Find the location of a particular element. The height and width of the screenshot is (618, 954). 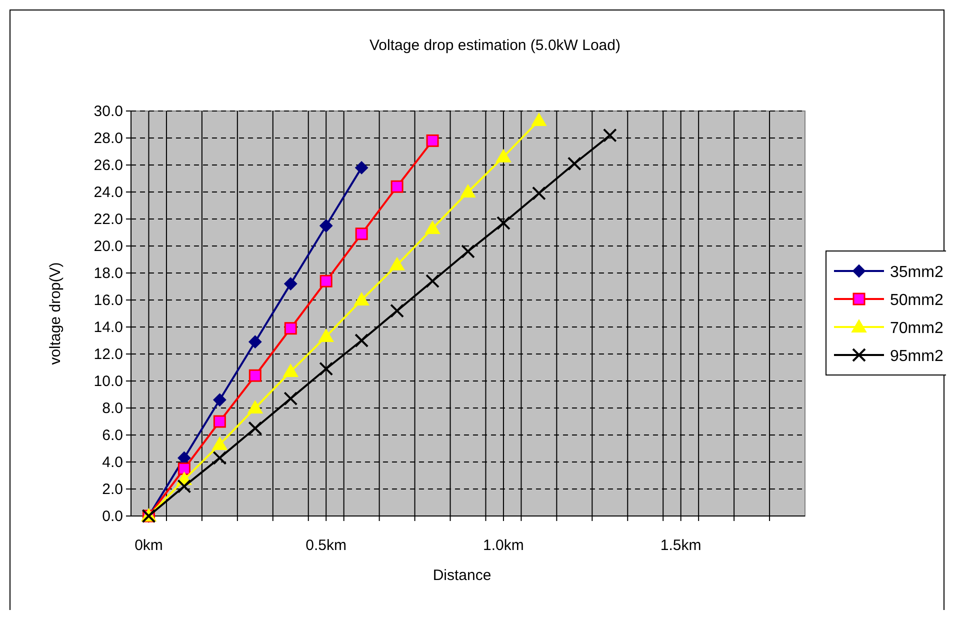

x-tick-label: 1.0km is located at coordinates (503, 545).